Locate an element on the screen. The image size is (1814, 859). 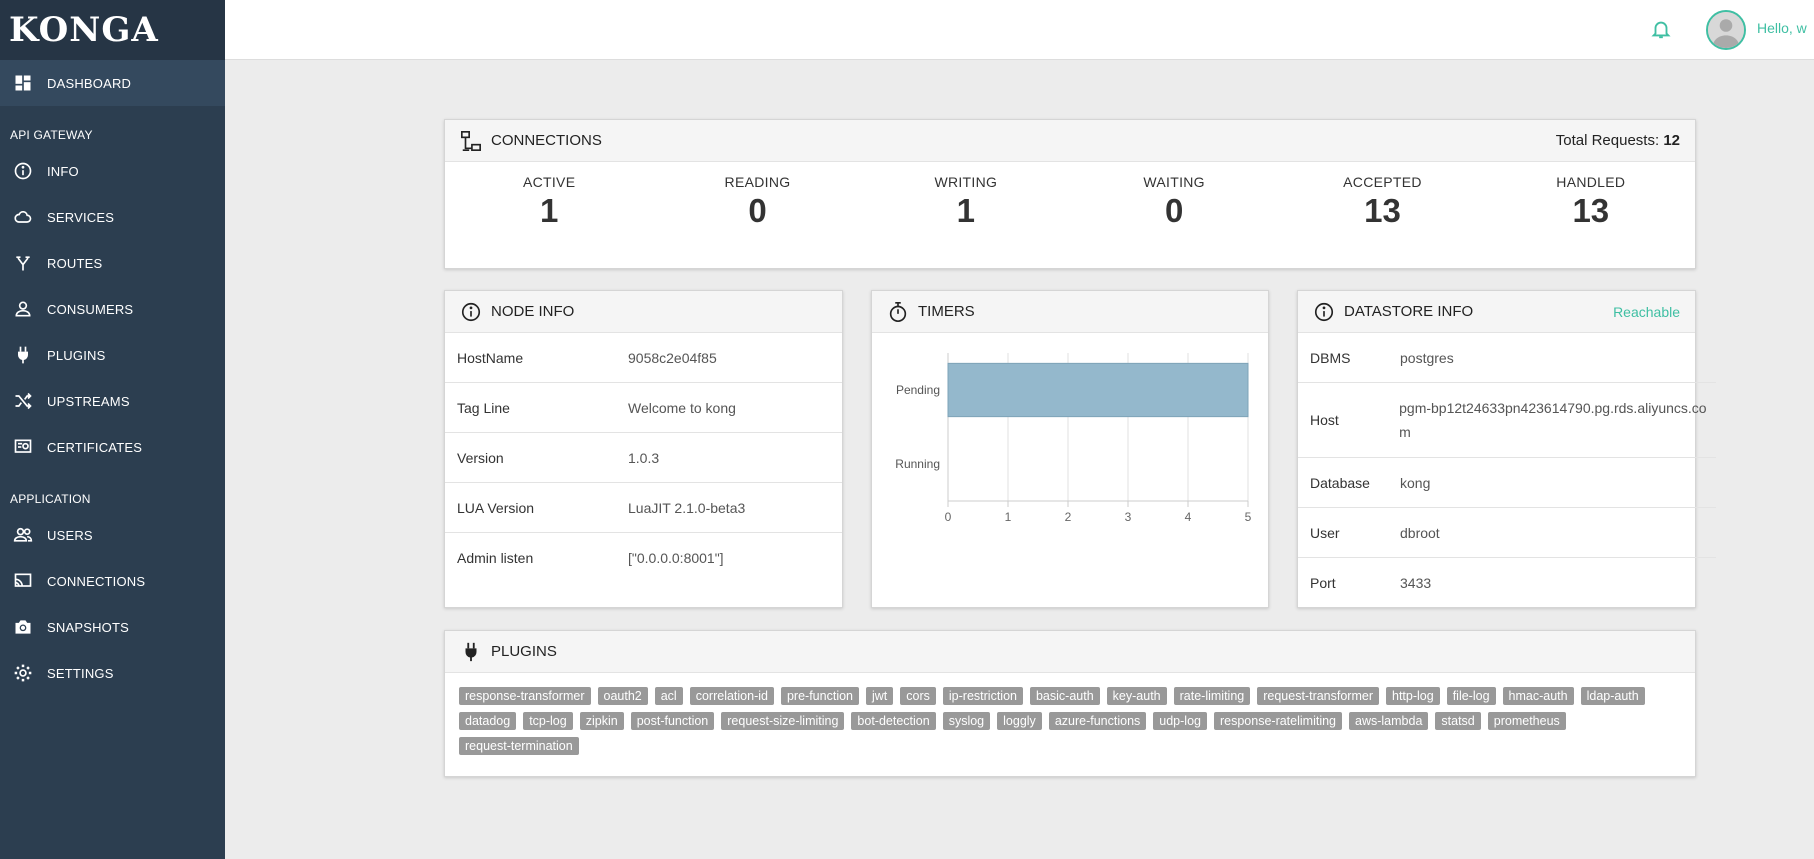
connections-icon is located at coordinates (23, 581).